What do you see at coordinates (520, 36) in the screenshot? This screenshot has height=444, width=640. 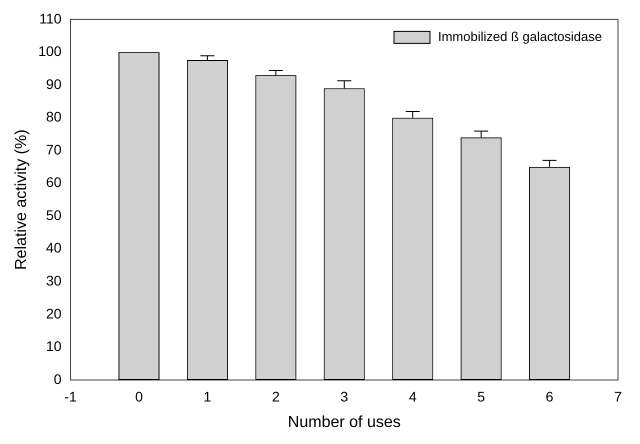 I see `legend-label: Immobilized ß galactosidase` at bounding box center [520, 36].